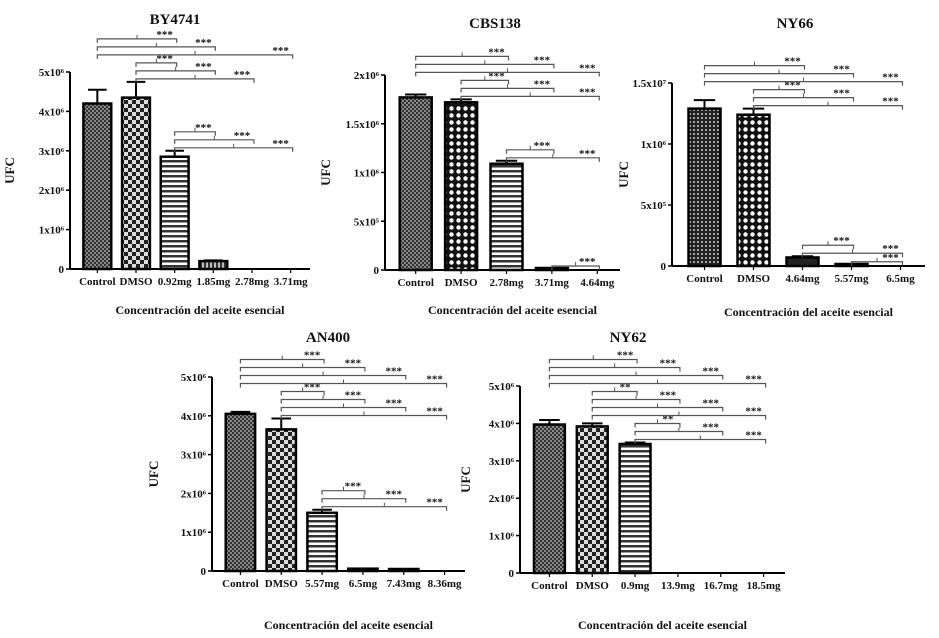 Image resolution: width=939 pixels, height=638 pixels. What do you see at coordinates (721, 586) in the screenshot?
I see `x-tick-label: 16.7mg` at bounding box center [721, 586].